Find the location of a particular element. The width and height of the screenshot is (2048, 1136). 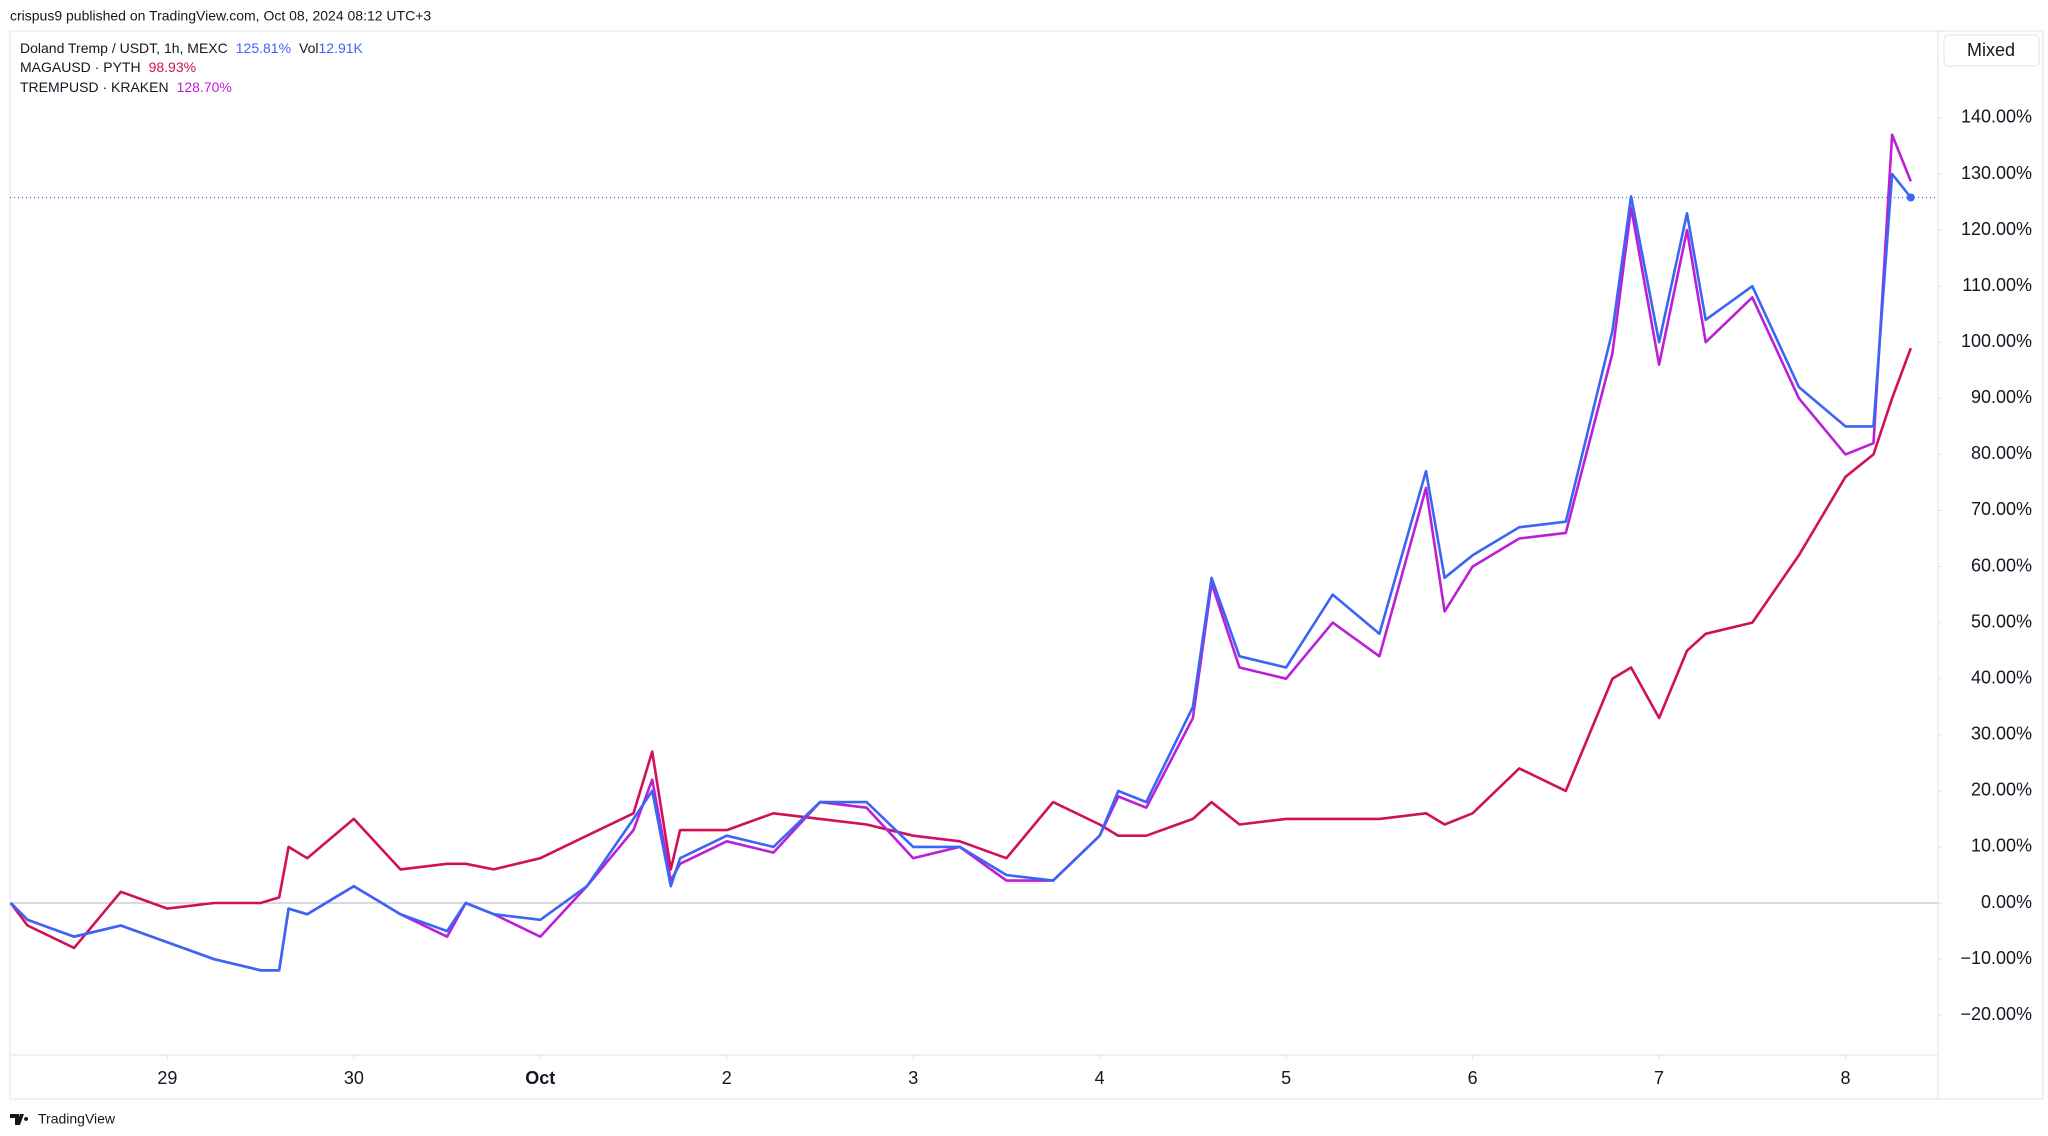

x-tick-label: 3 is located at coordinates (913, 1078).